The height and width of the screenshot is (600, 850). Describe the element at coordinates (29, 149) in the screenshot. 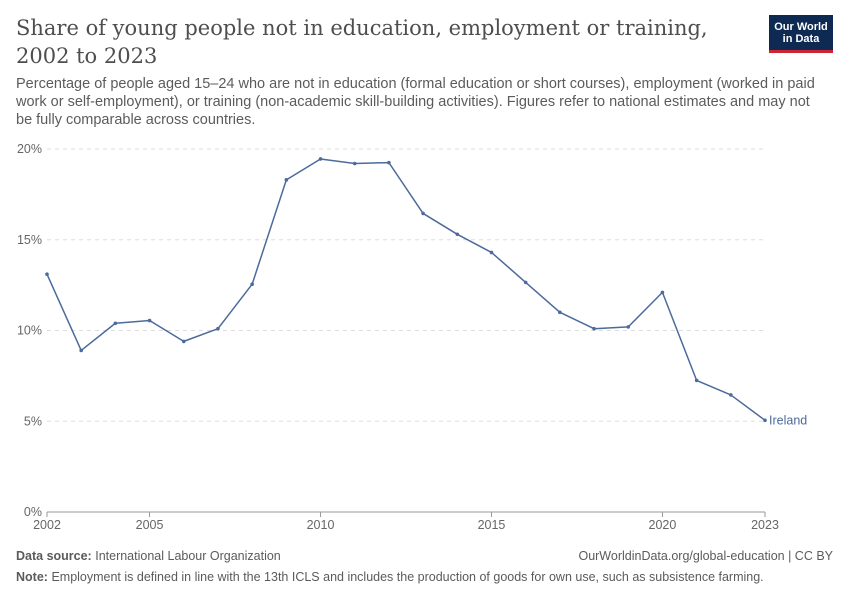

I see `y-tick-label: 20%` at that location.